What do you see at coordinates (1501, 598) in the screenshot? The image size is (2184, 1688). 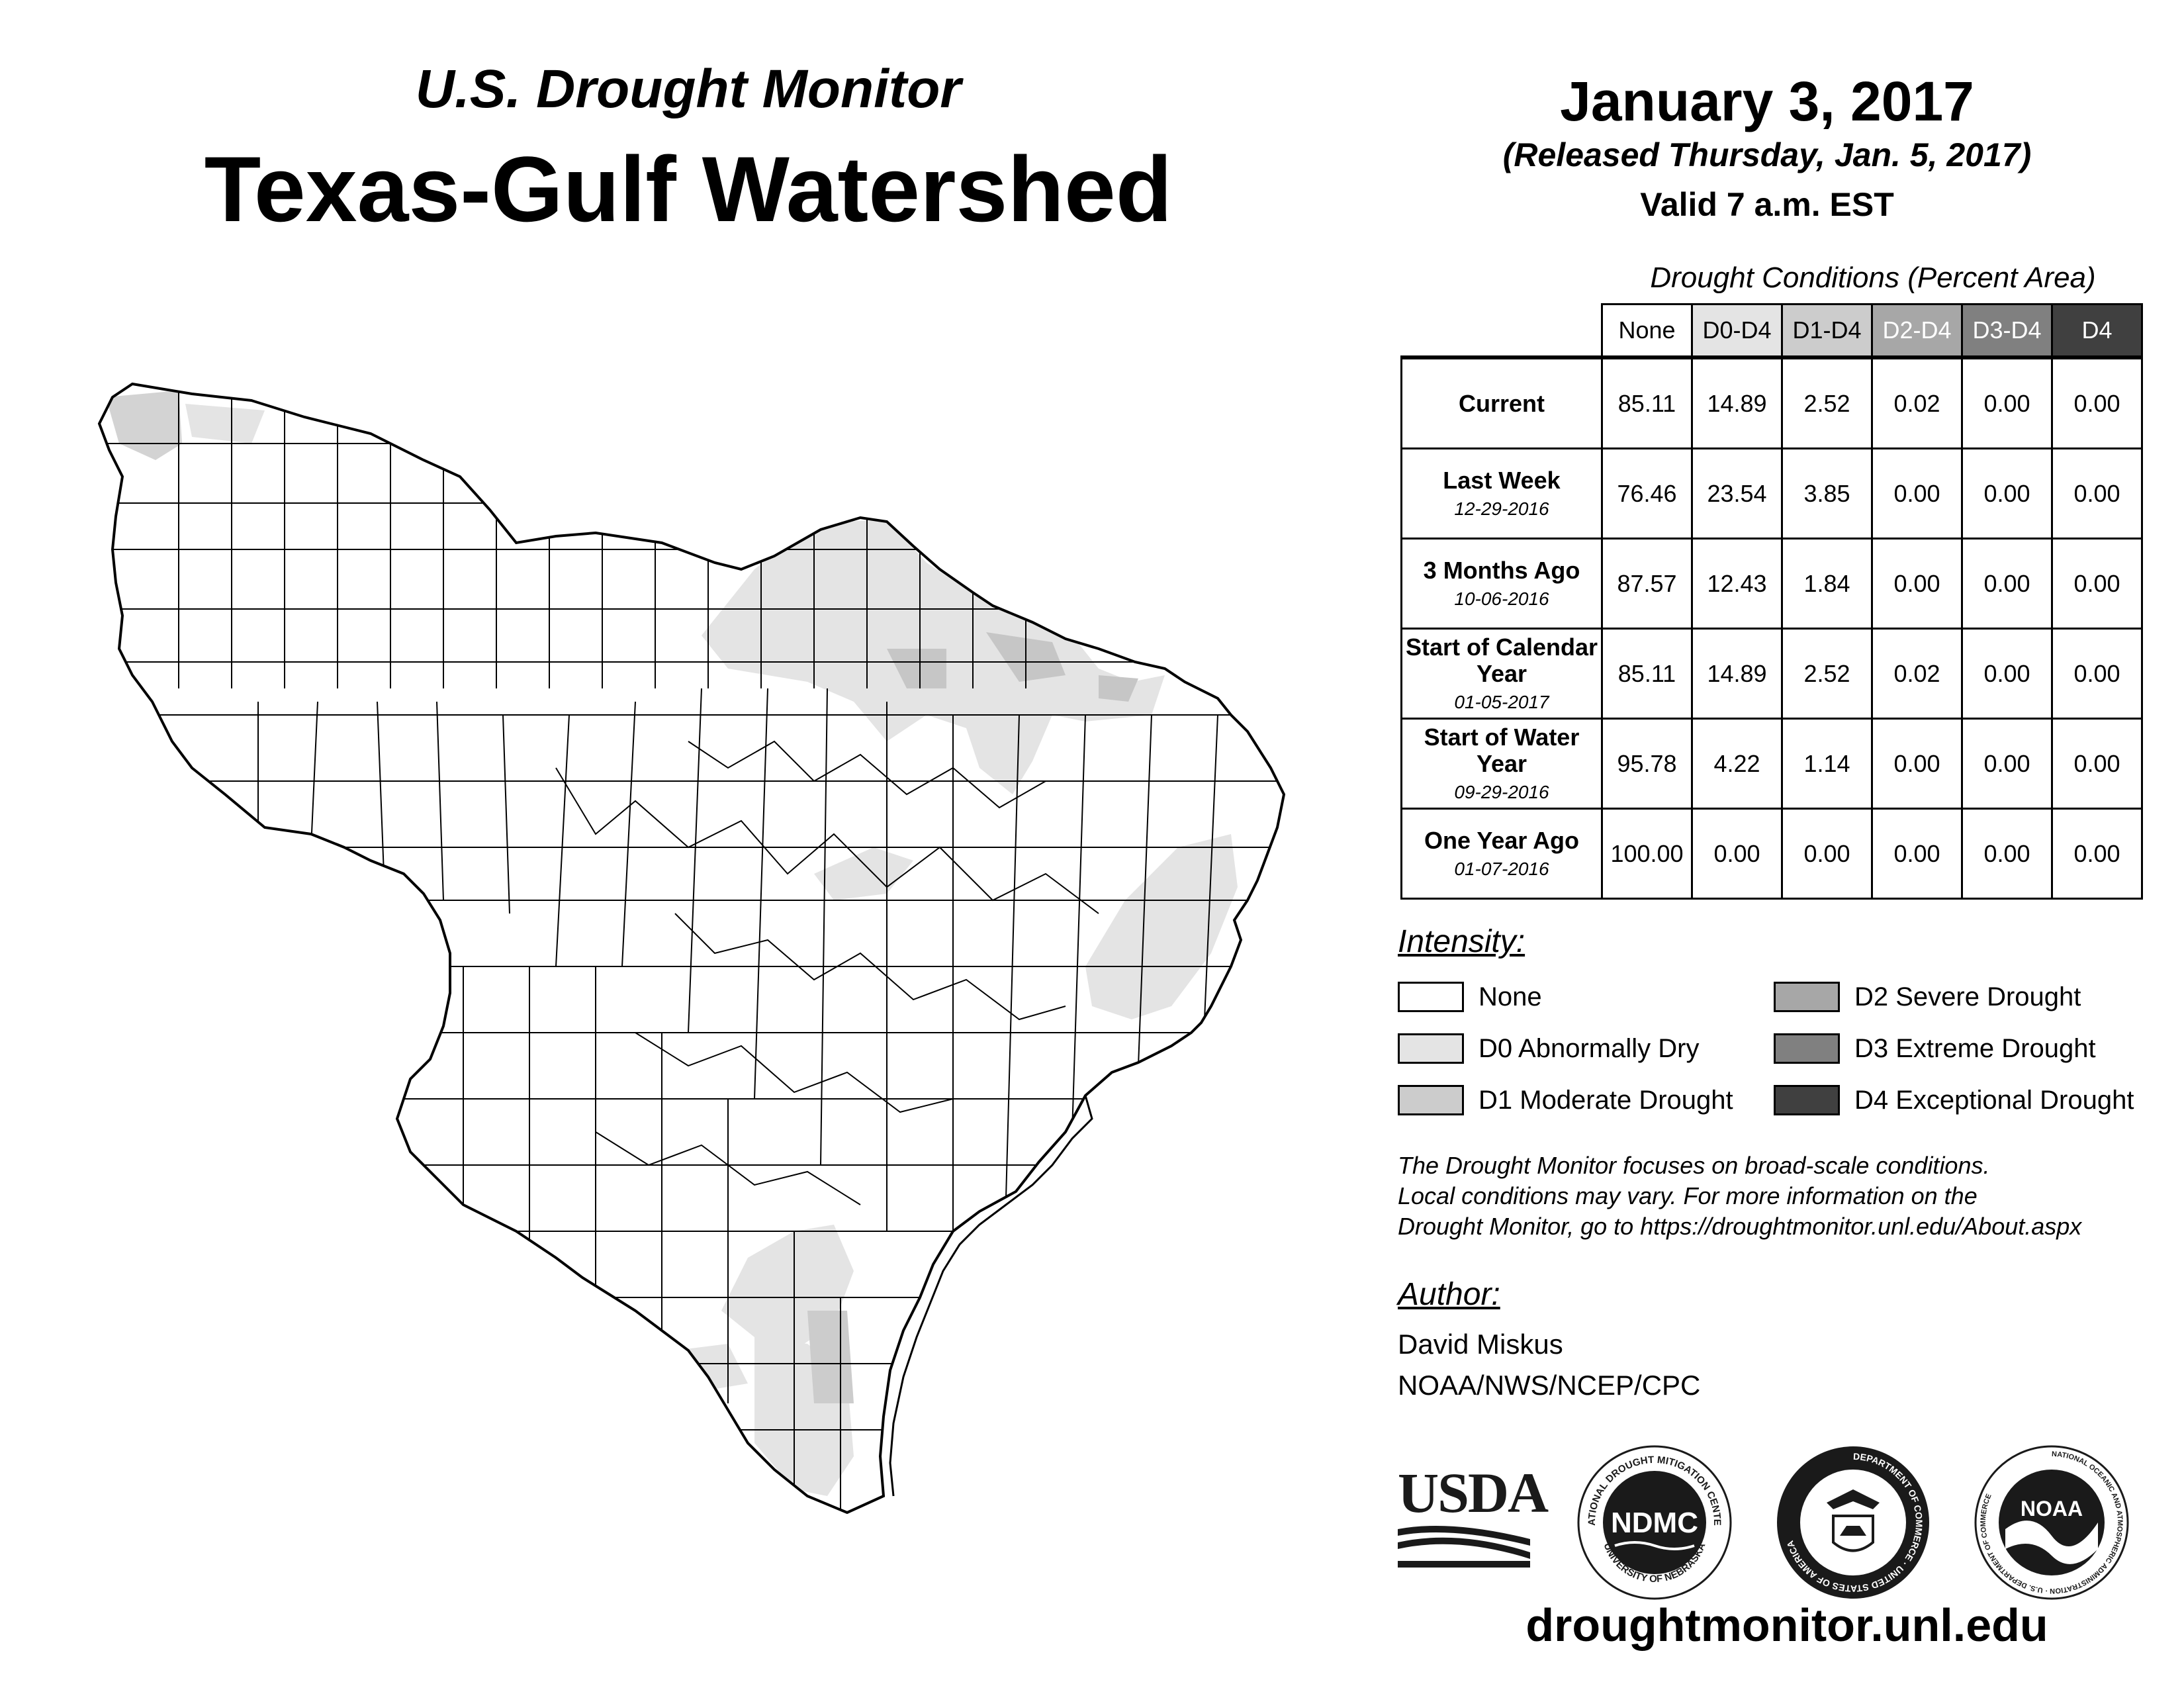 I see `row-date: 10-06-2016` at bounding box center [1501, 598].